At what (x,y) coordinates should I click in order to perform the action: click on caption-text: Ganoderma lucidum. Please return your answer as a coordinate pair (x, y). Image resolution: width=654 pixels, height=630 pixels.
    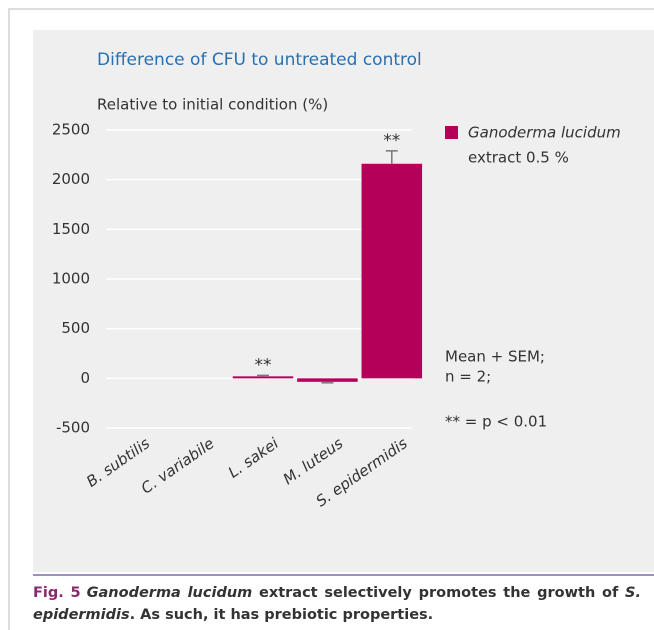
    Looking at the image, I should click on (169, 593).